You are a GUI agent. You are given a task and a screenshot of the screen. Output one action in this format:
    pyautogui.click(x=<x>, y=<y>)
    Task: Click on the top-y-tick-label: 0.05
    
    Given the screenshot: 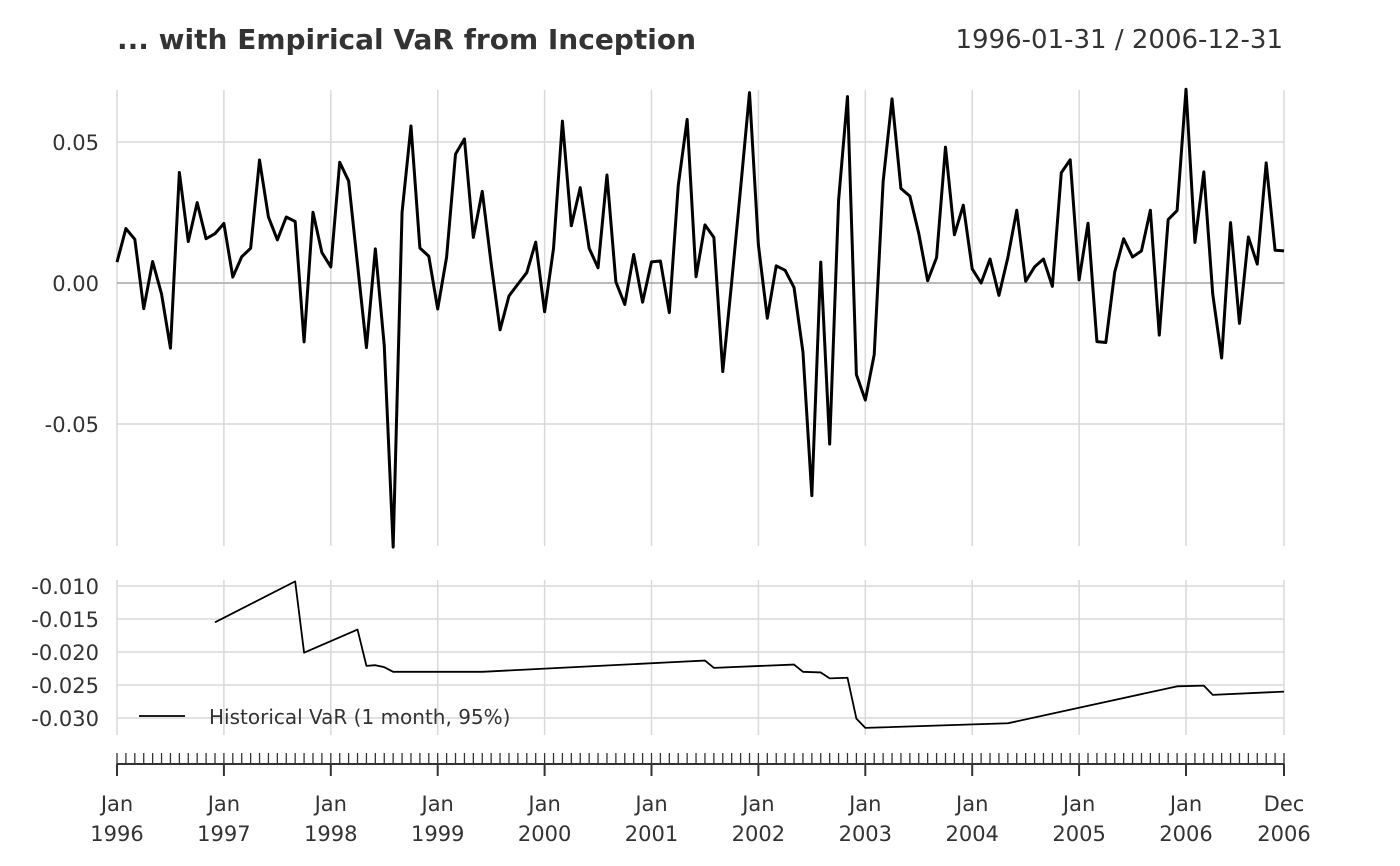 What is the action you would take?
    pyautogui.click(x=75, y=143)
    